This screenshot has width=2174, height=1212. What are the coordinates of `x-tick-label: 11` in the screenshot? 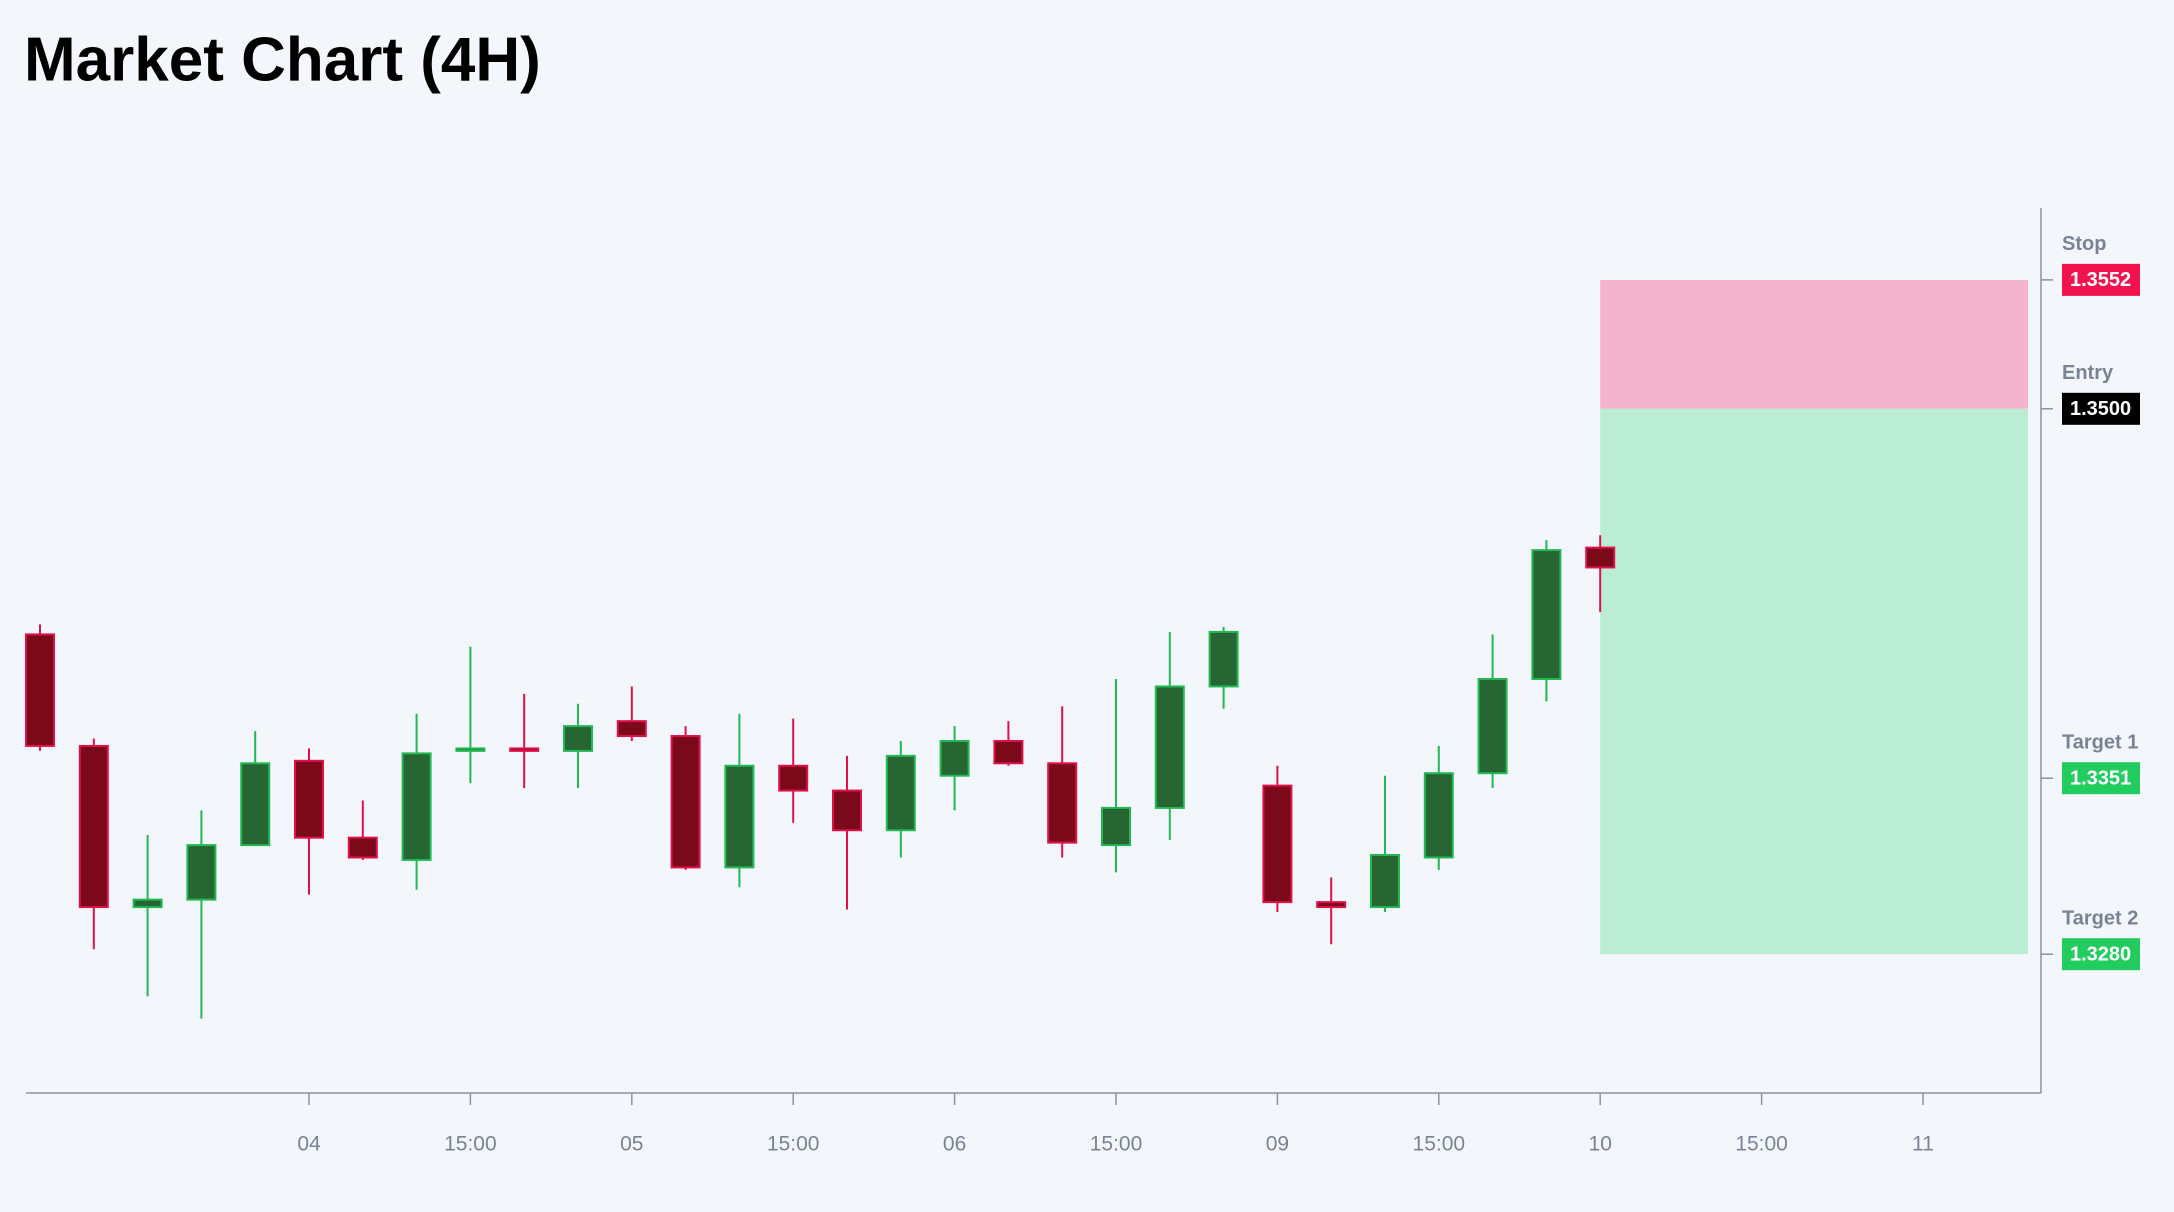 It's located at (1923, 1144).